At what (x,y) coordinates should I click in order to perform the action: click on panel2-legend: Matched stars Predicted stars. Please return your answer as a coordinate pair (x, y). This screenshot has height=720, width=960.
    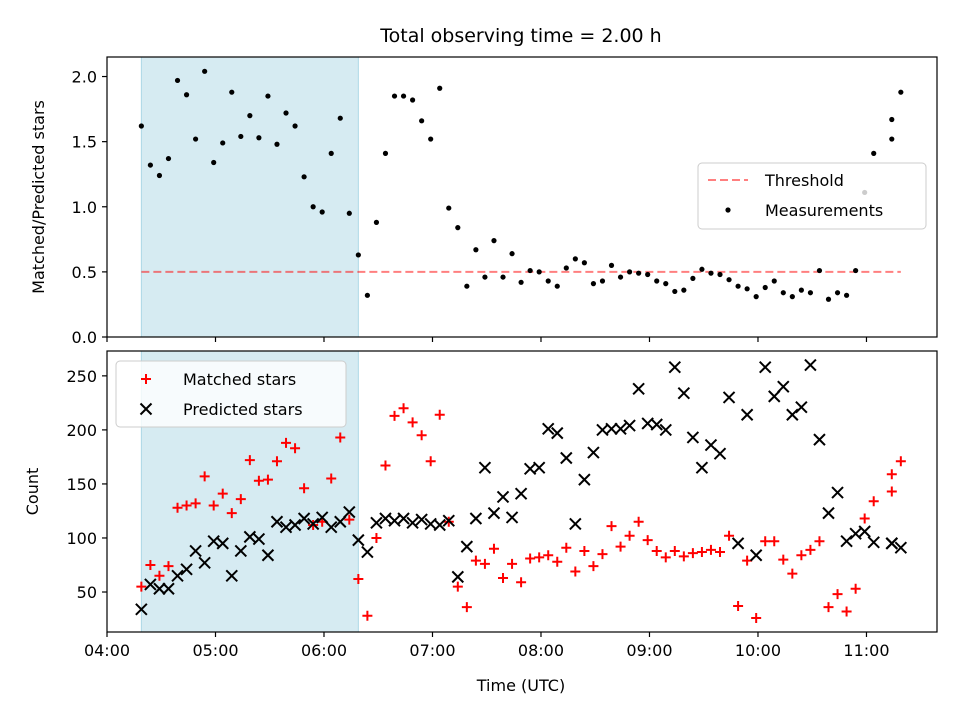
    Looking at the image, I should click on (231, 394).